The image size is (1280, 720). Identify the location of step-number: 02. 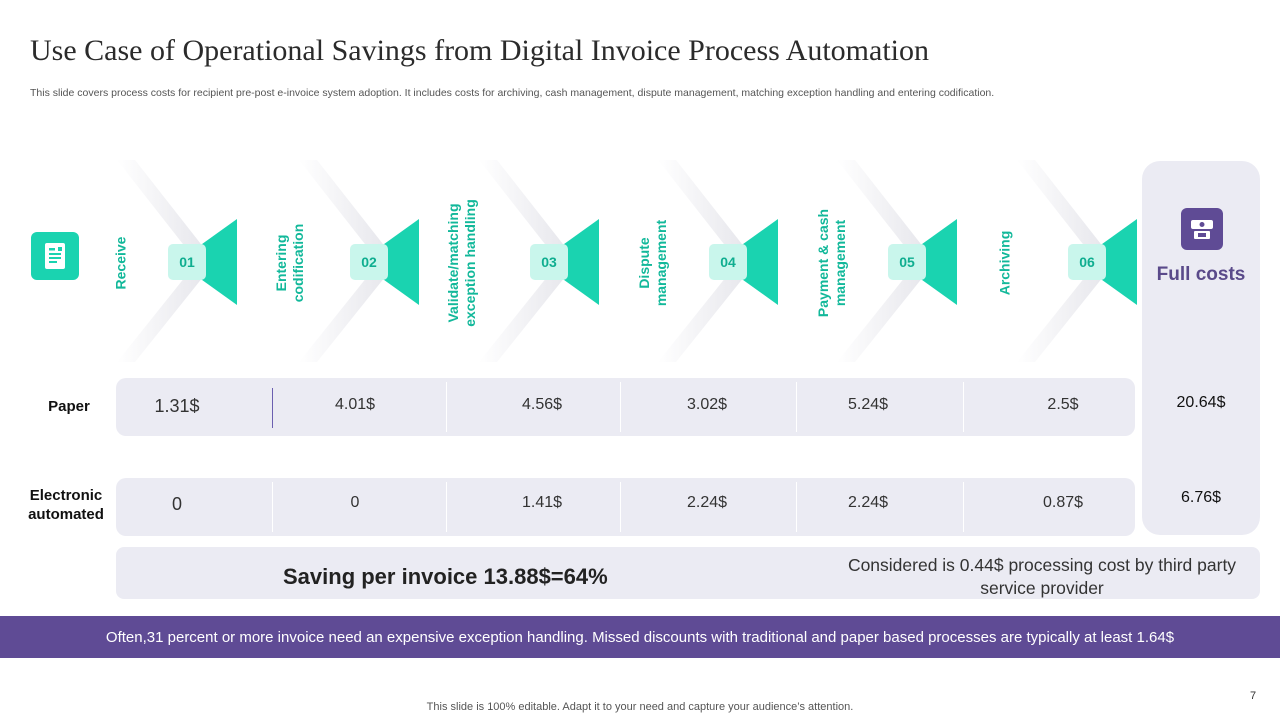
(369, 262).